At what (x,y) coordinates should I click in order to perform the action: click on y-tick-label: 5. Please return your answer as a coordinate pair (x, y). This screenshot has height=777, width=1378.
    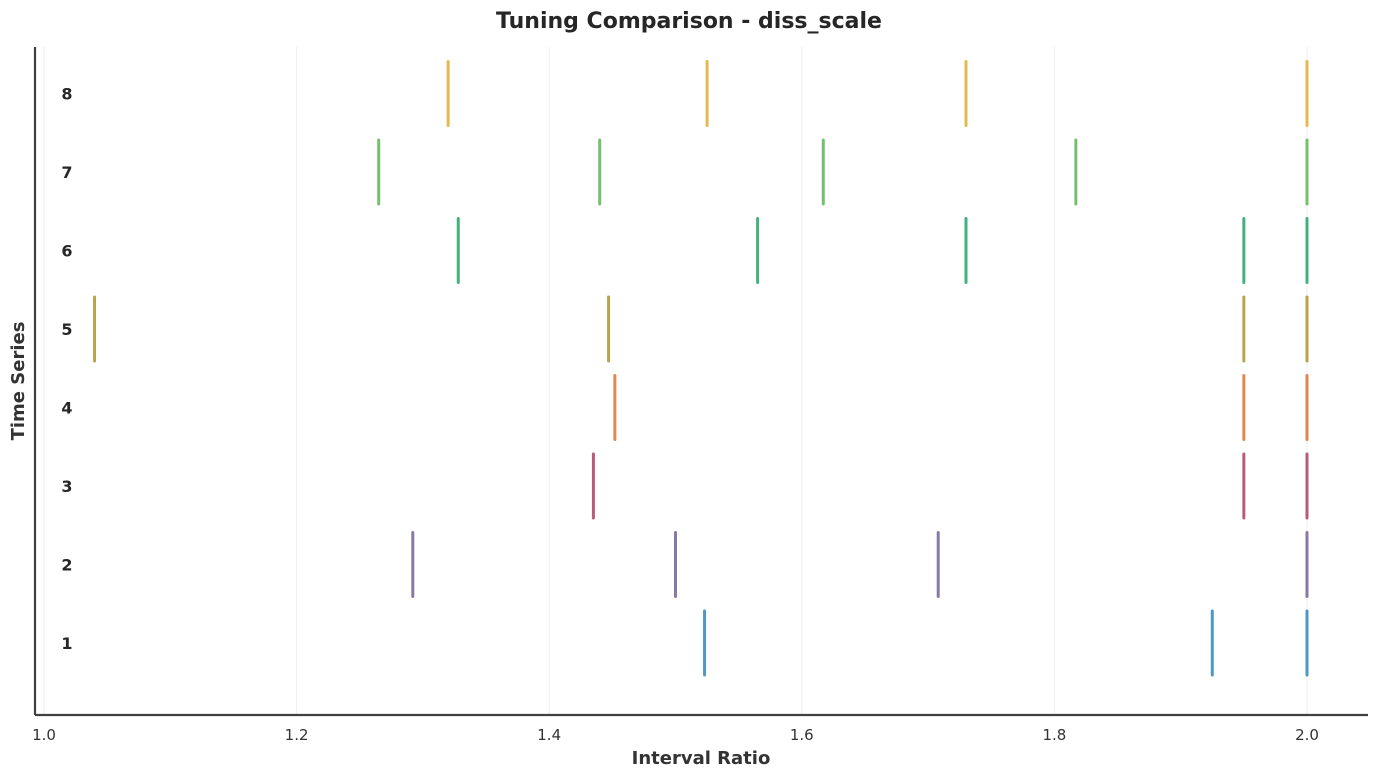
    Looking at the image, I should click on (66, 329).